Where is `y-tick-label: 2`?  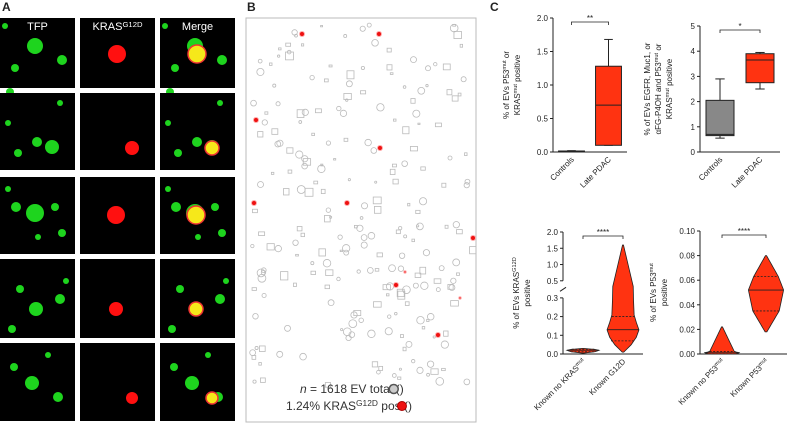 y-tick-label: 2 is located at coordinates (693, 102).